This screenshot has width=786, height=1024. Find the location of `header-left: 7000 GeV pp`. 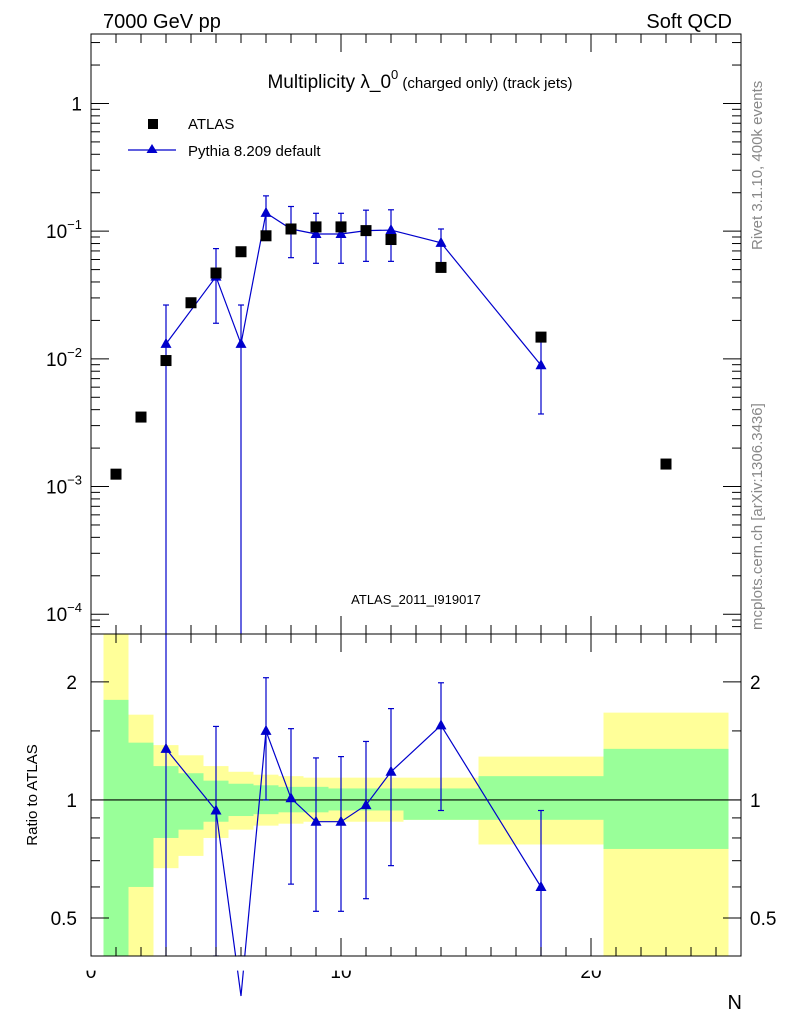

header-left: 7000 GeV pp is located at coordinates (162, 22).